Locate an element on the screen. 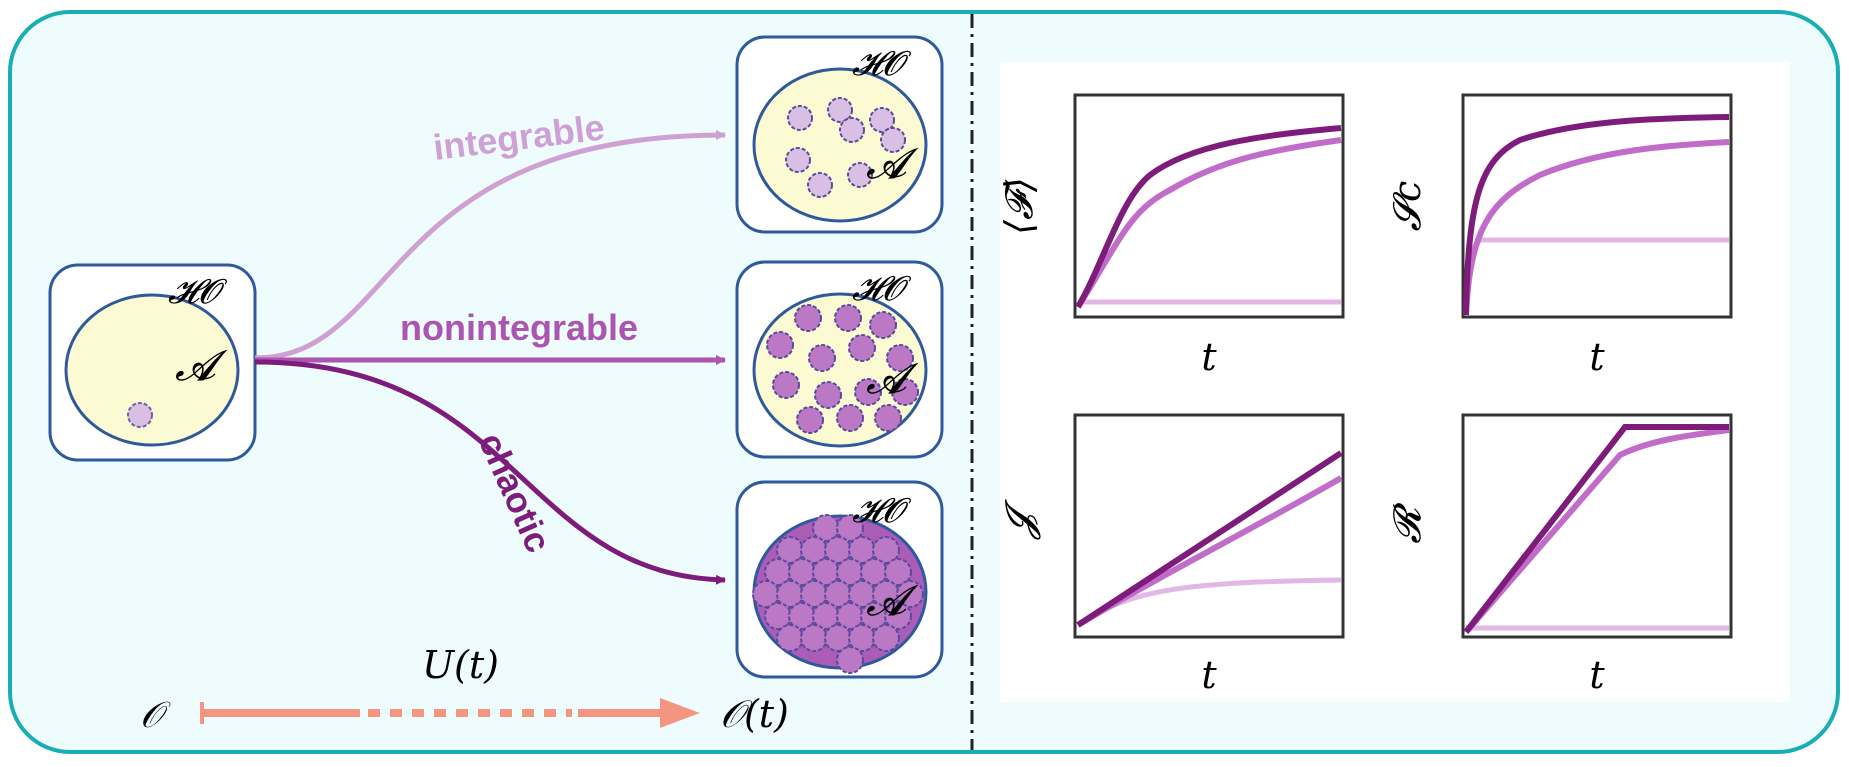 Image resolution: width=1849 pixels, height=767 pixels. nonintegrable-label: nonintegrable is located at coordinates (519, 327).